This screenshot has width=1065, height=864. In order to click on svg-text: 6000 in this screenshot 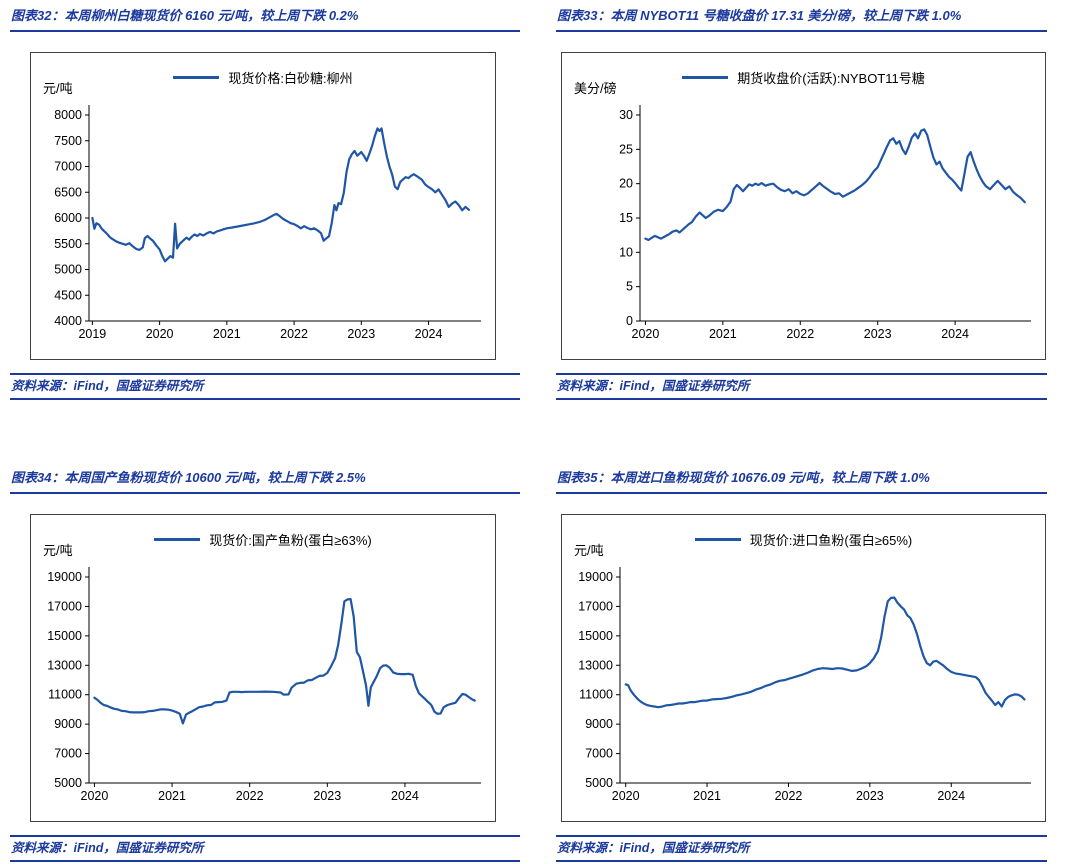, I will do `click(68, 218)`.